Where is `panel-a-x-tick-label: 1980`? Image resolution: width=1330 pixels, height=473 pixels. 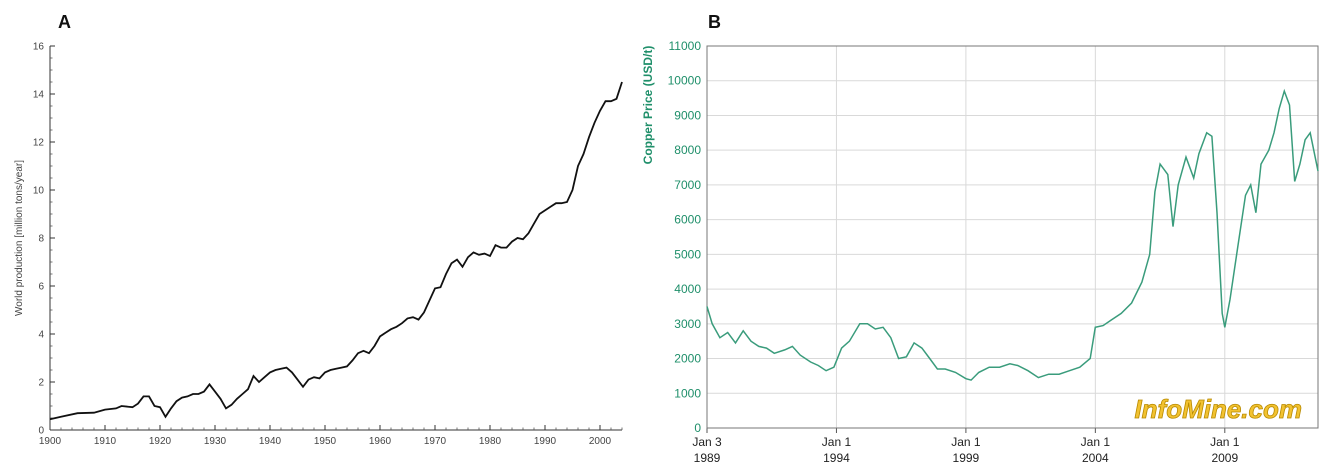 panel-a-x-tick-label: 1980 is located at coordinates (490, 441).